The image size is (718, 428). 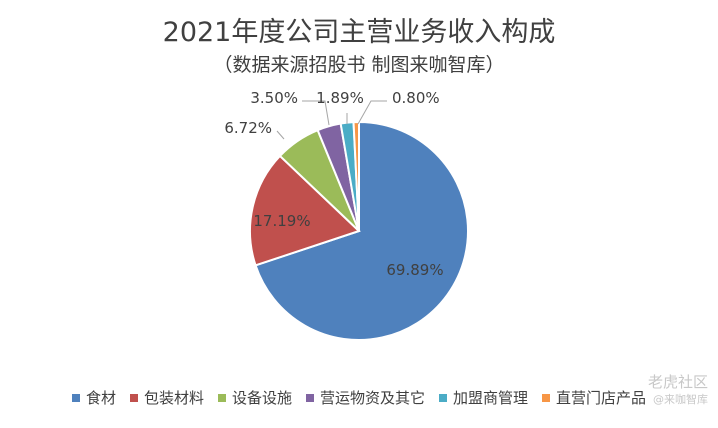 I want to click on legend-label: 设备设施, so click(x=261, y=398).